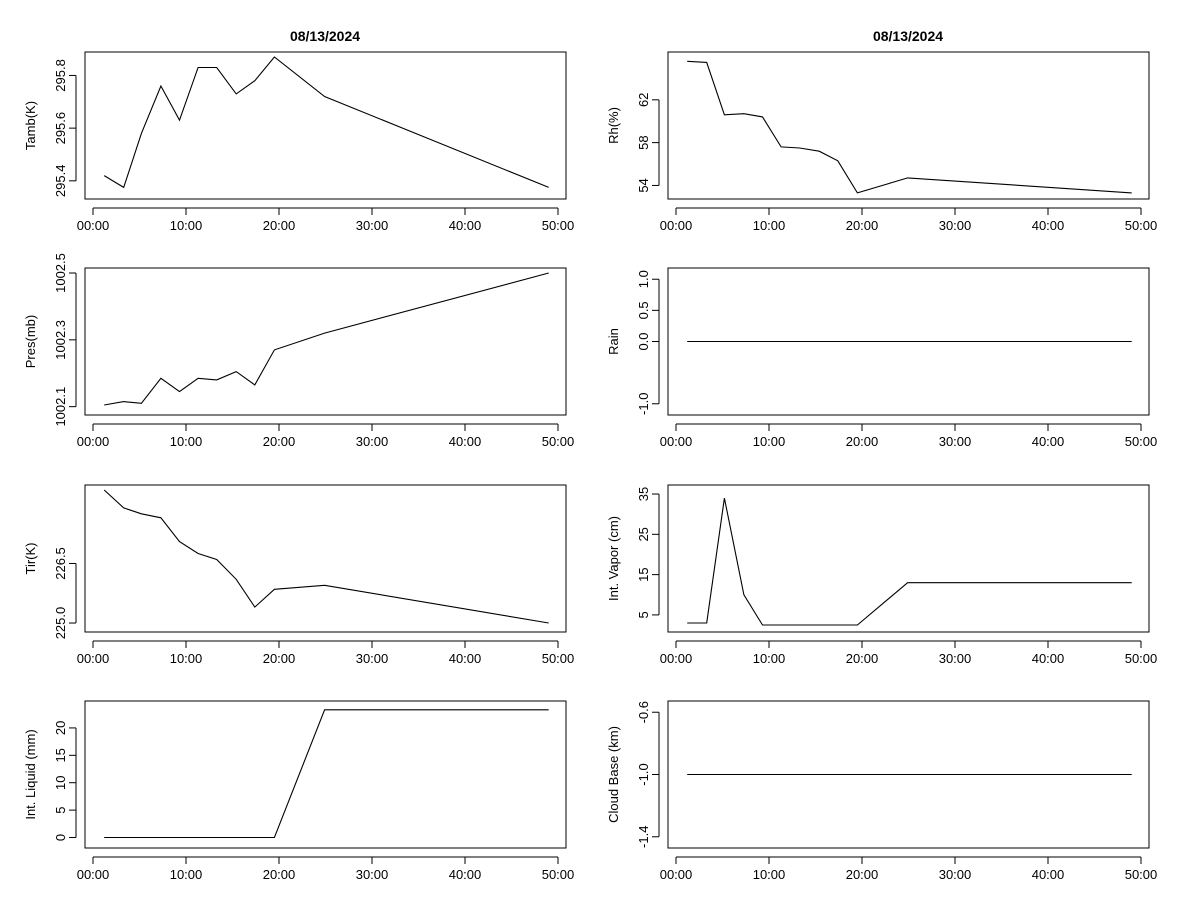 This screenshot has width=1200, height=900. What do you see at coordinates (643, 279) in the screenshot?
I see `rain-y-tick-label: 1.0` at bounding box center [643, 279].